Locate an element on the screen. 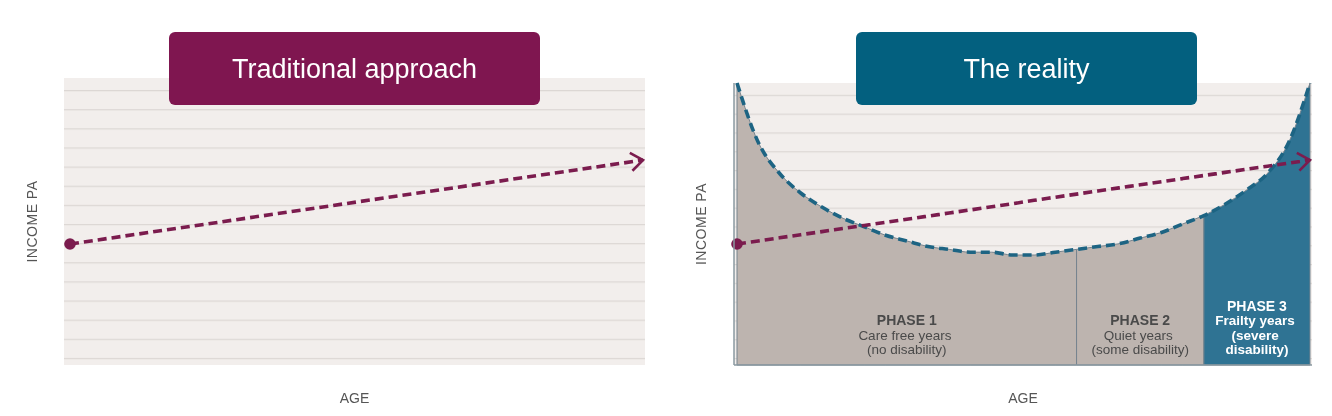 The height and width of the screenshot is (416, 1332). annotation: Care free years (no disability) is located at coordinates (907, 342).